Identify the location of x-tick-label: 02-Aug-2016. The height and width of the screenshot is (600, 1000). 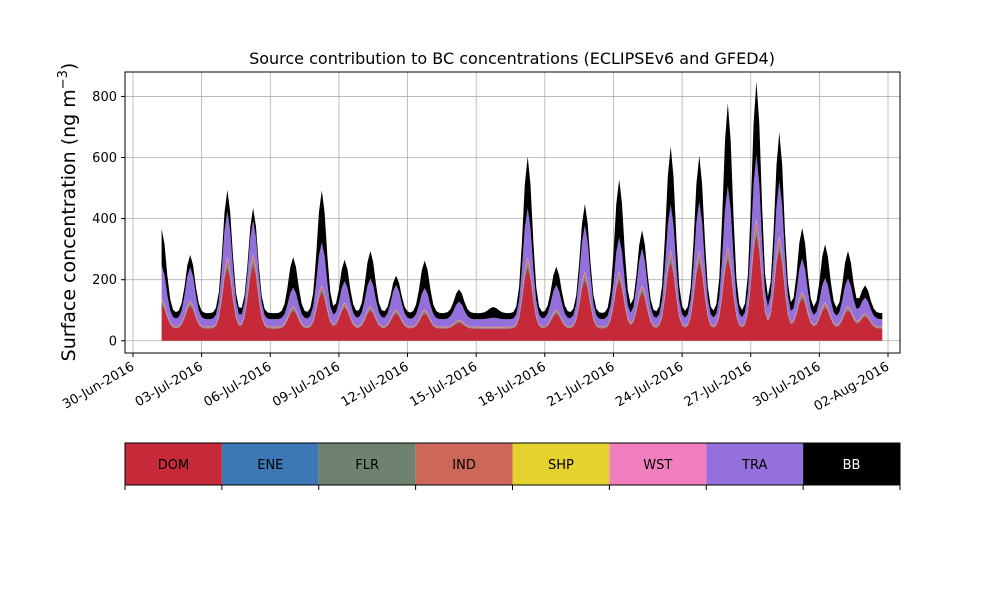
(852, 386).